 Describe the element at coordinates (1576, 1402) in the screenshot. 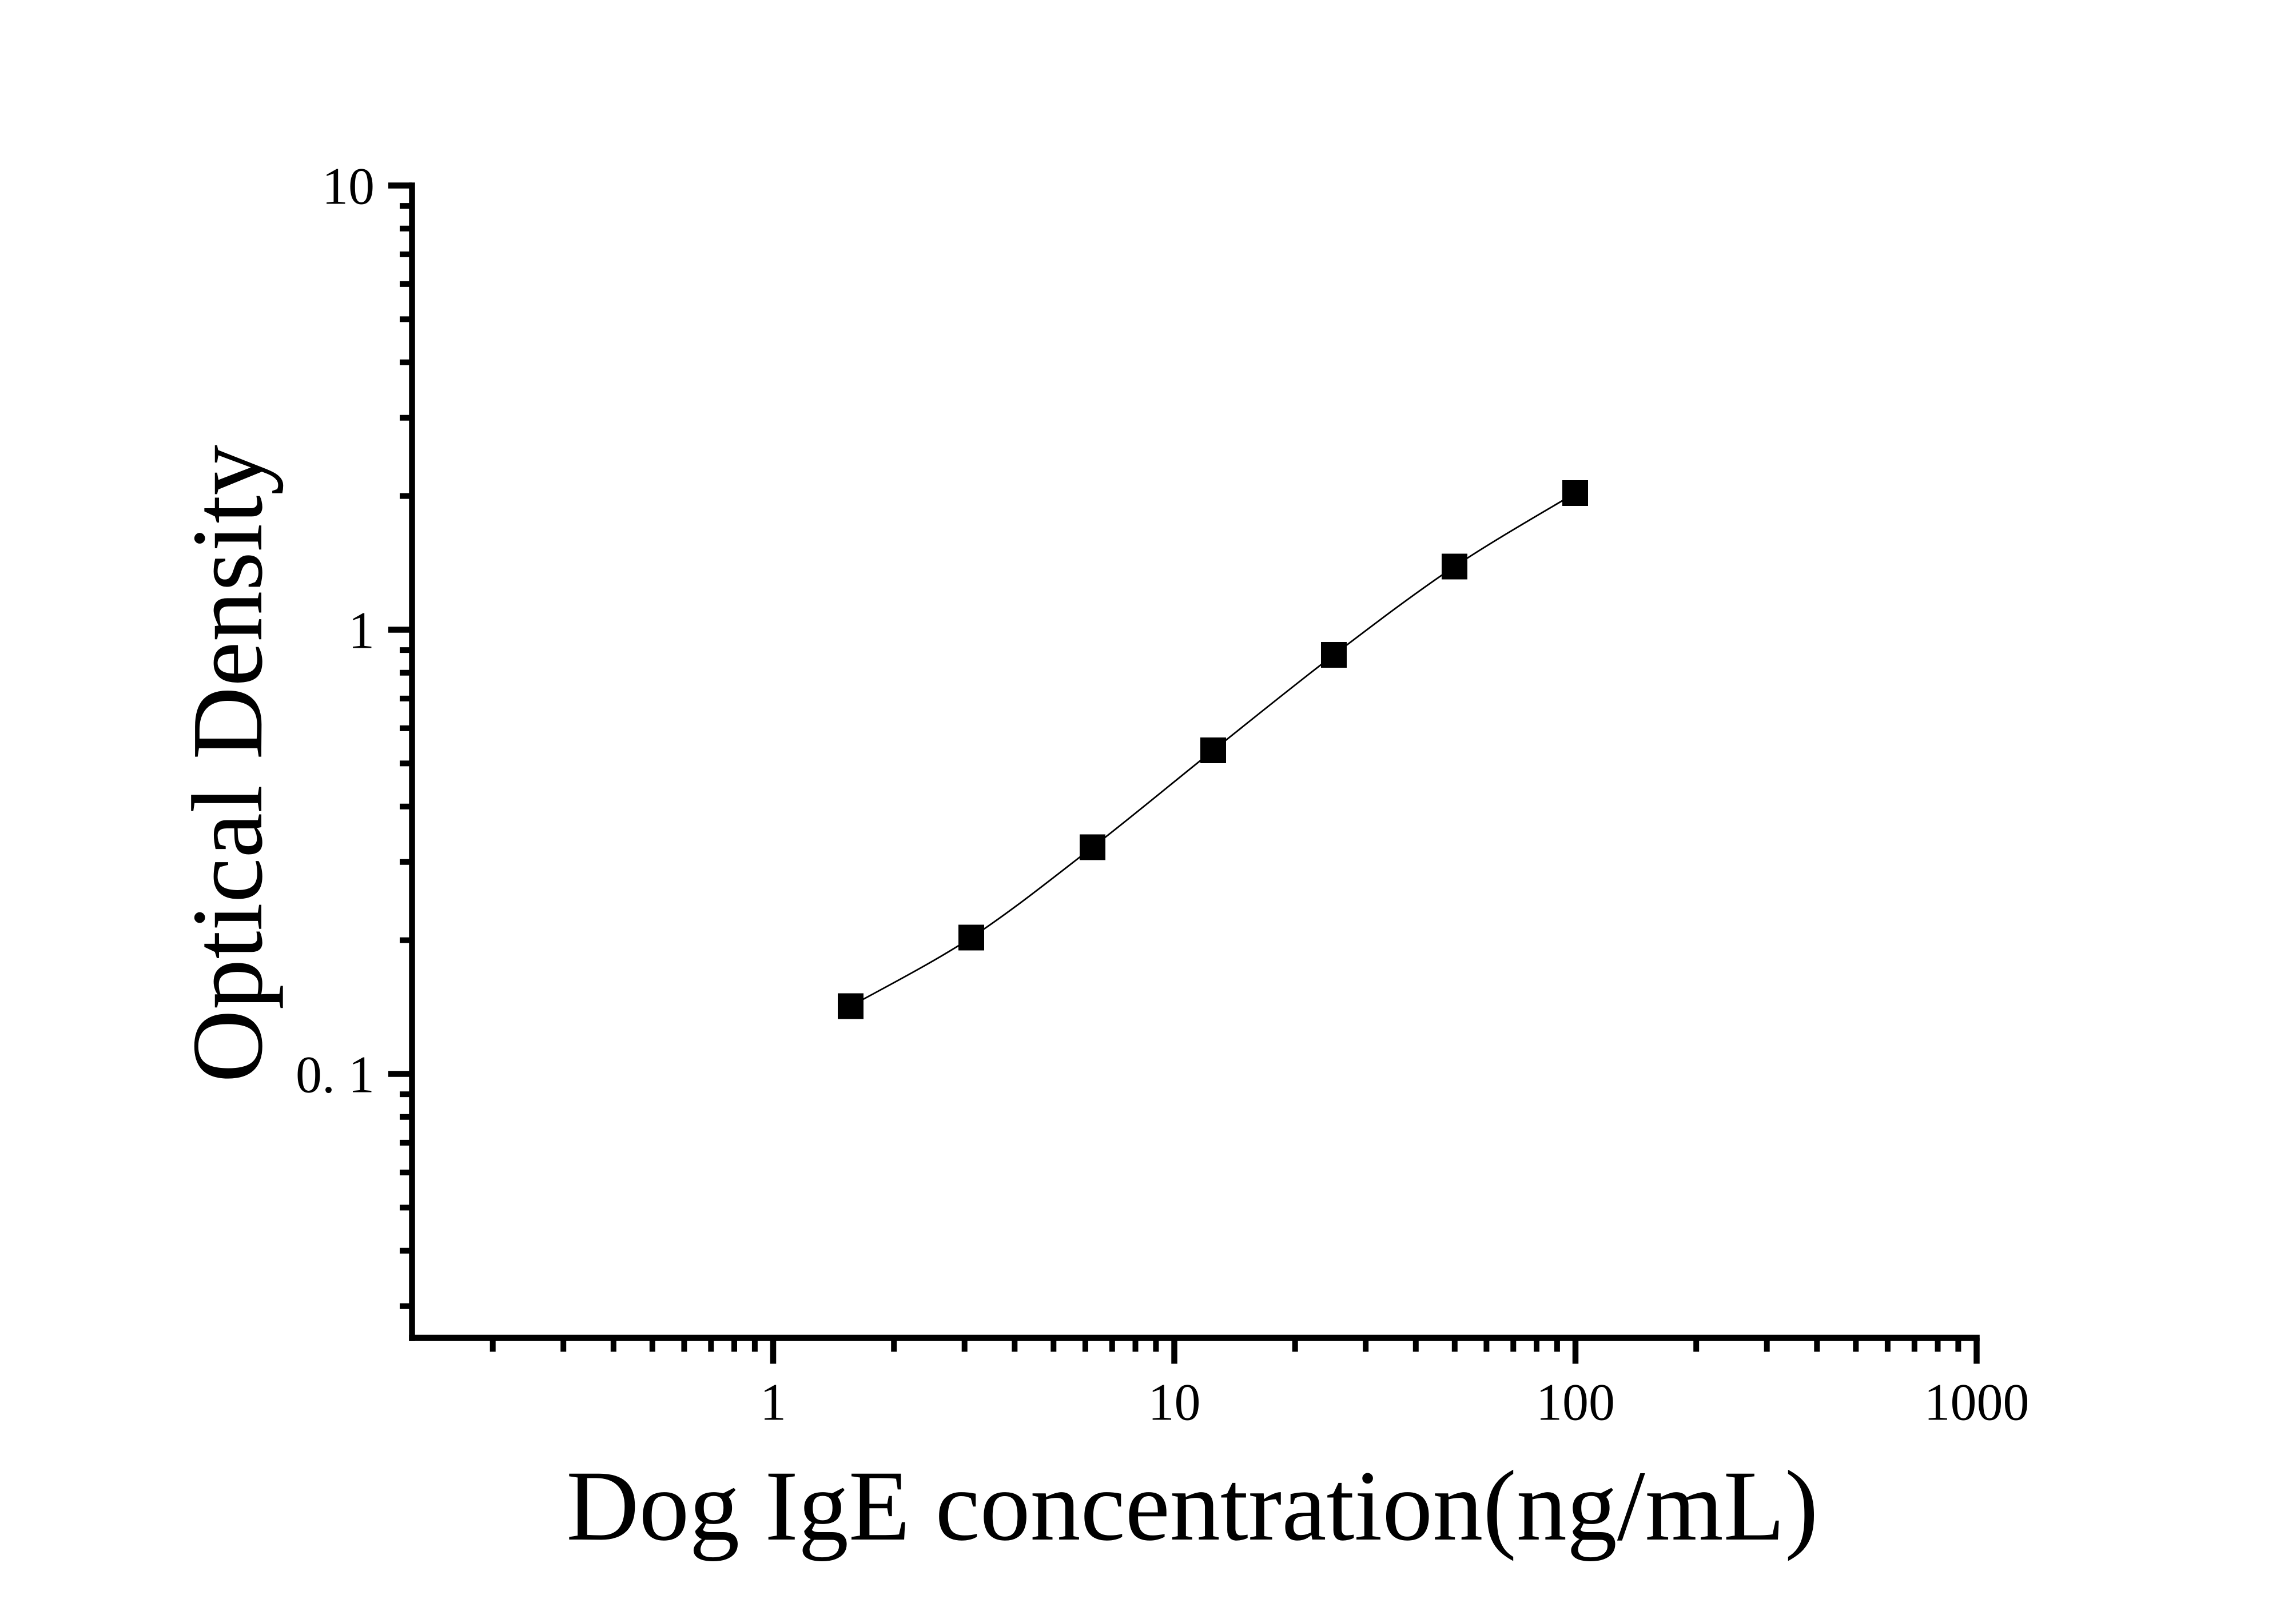

I see `svg-text: 100` at that location.